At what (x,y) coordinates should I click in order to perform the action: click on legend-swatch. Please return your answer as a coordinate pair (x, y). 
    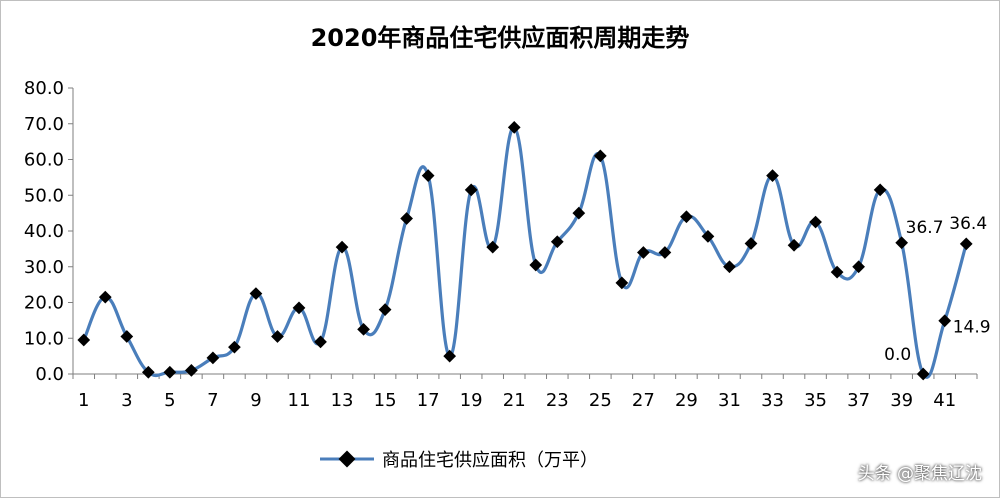
    Looking at the image, I should click on (347, 459).